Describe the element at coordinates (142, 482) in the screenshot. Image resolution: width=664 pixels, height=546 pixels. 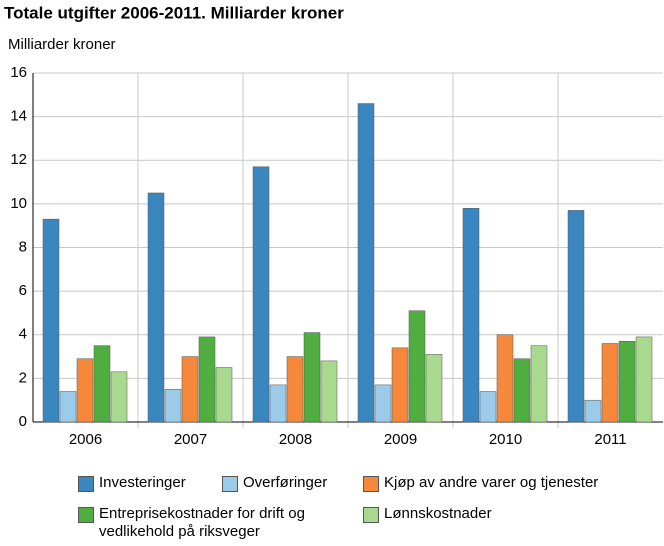
I see `legend-label: Investeringer` at that location.